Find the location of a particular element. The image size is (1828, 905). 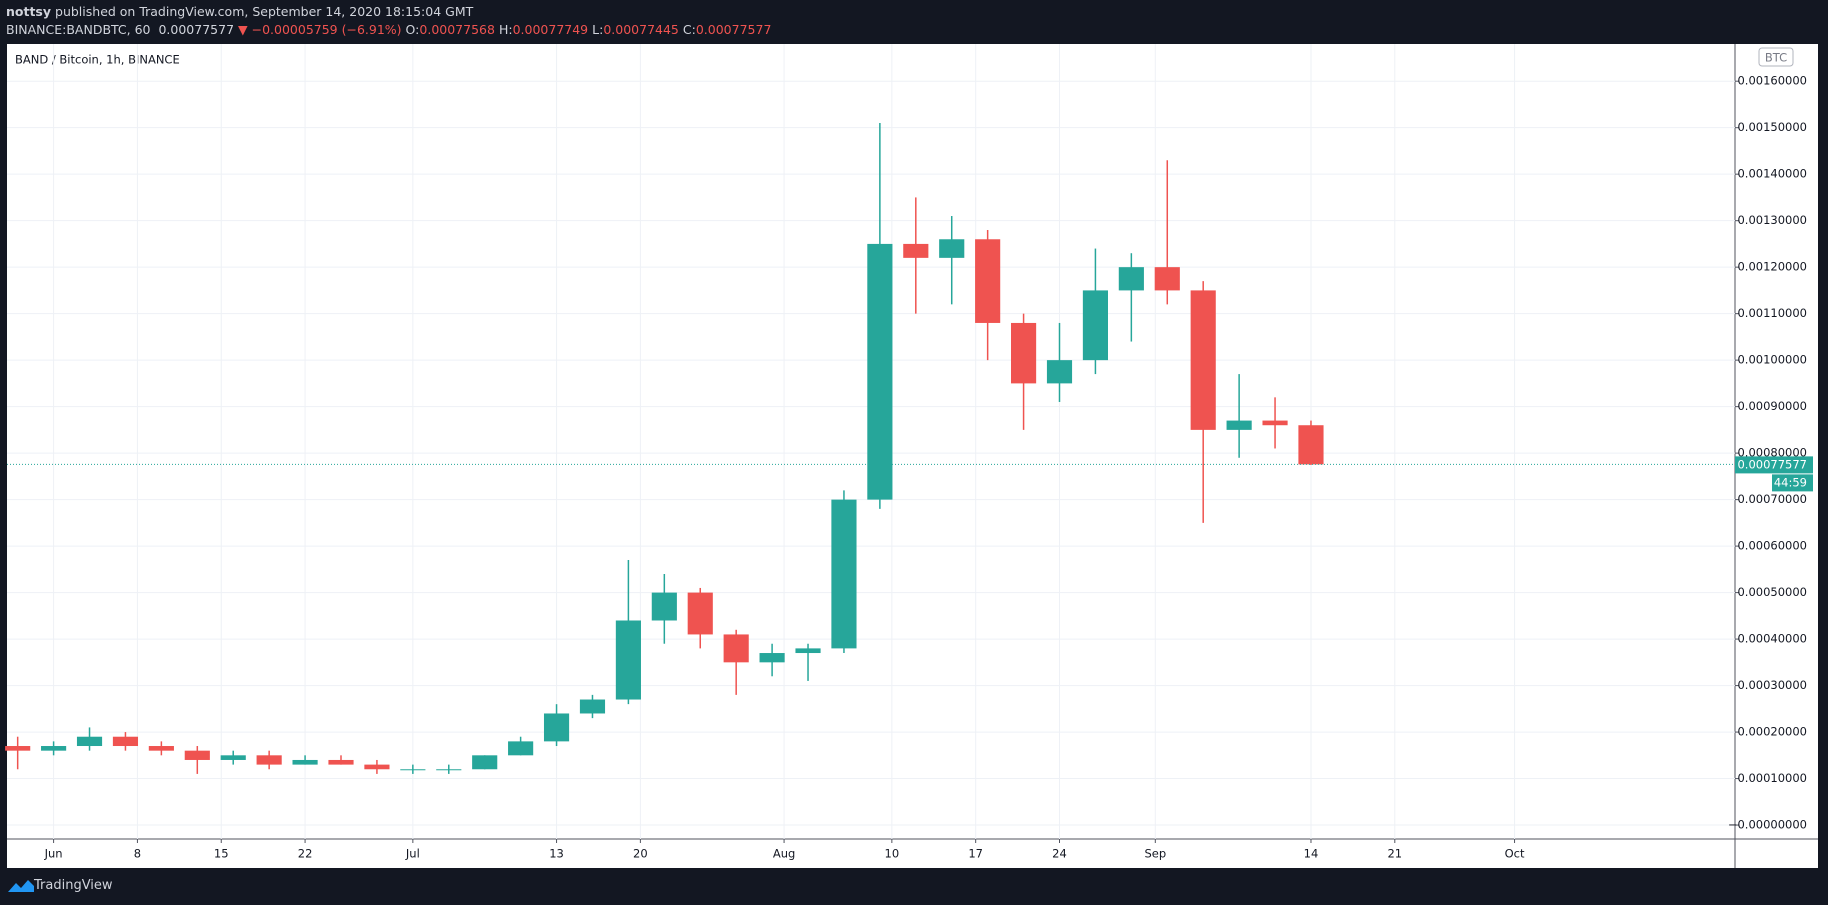

author: nottsy is located at coordinates (29, 11).